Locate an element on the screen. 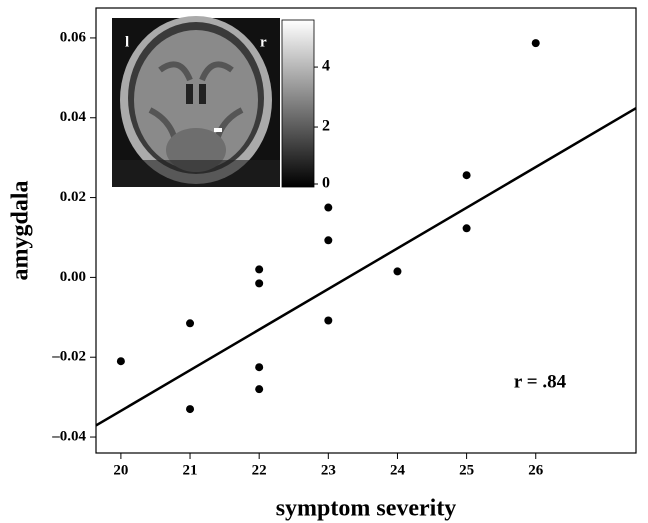 This screenshot has height=523, width=648. colorbar is located at coordinates (298, 103).